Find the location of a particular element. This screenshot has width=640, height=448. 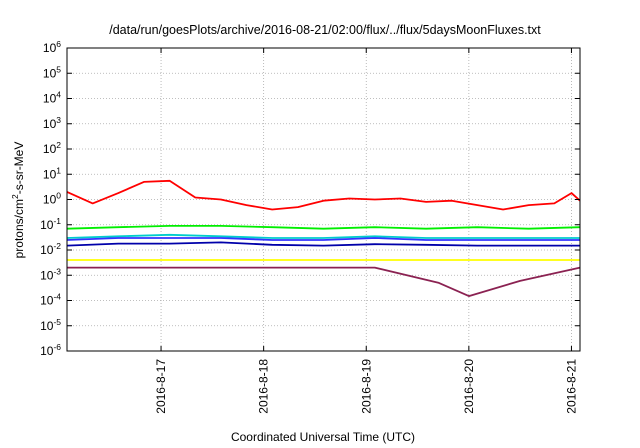

y-tick-label: 10⁶ is located at coordinates (52, 47).